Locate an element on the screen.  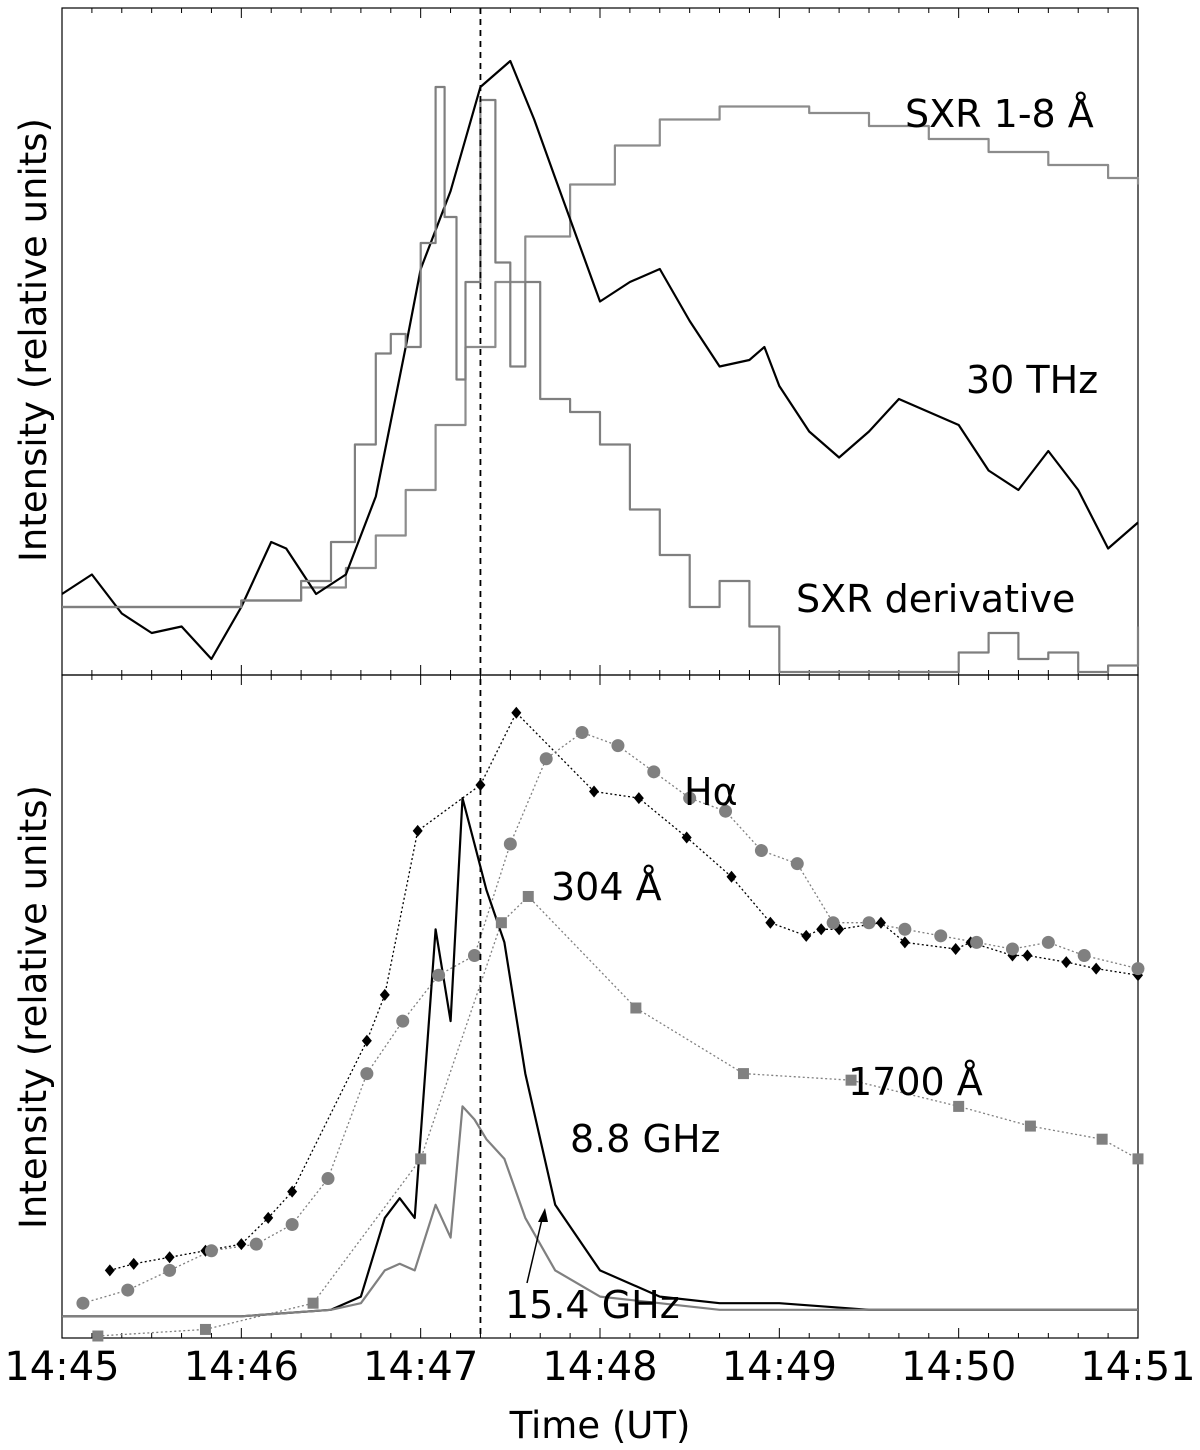
bottom-y-axis-label: Intensity (relative units) is located at coordinates (33, 1007).